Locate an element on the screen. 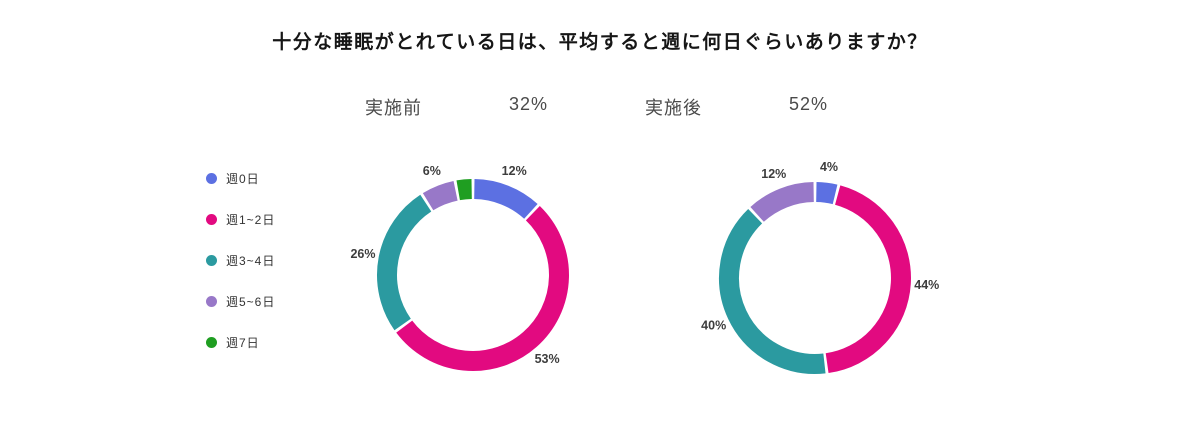  donut-percent-label: 44% is located at coordinates (926, 285).